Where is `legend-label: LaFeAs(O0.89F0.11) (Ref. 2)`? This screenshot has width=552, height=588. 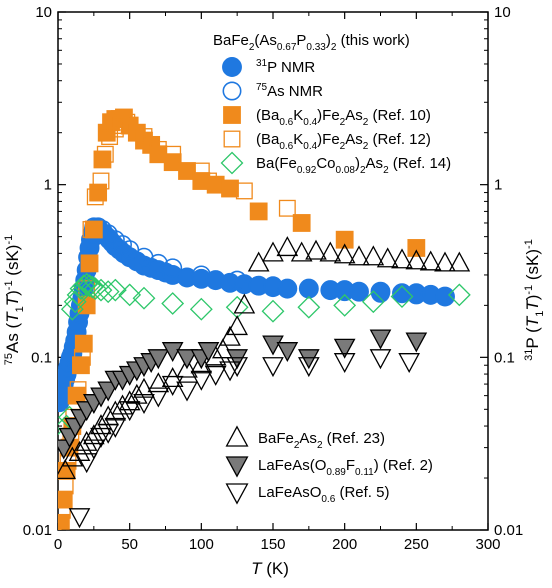
legend-label: LaFeAs(O0.89F0.11) (Ref. 2) is located at coordinates (345, 467).